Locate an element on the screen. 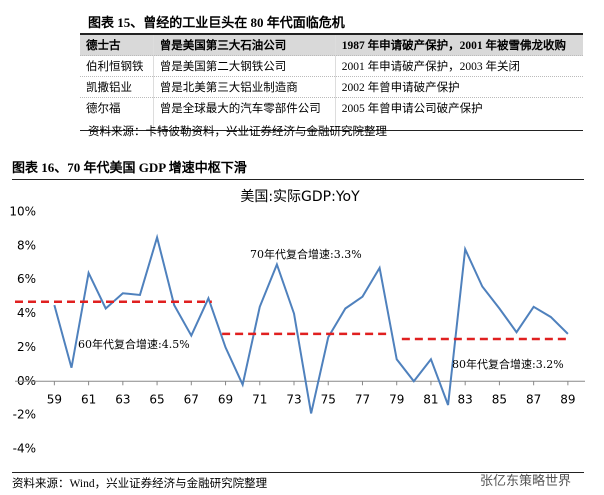 The height and width of the screenshot is (495, 604). y-tick-label: -2% is located at coordinates (24, 415).